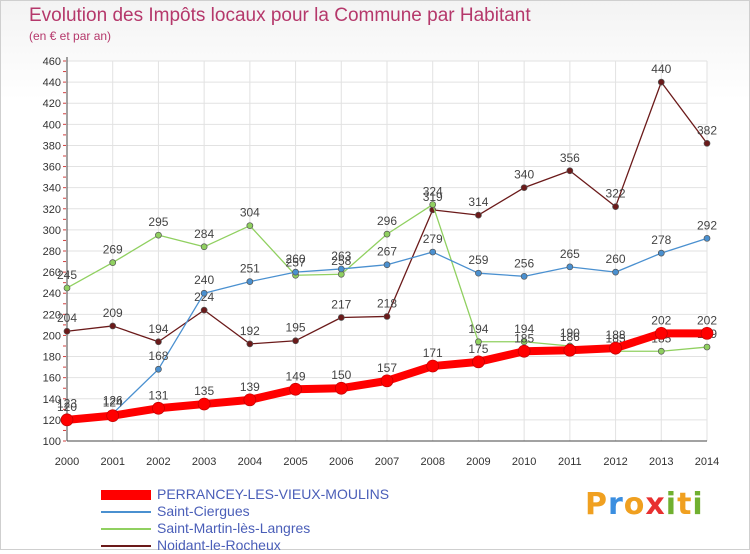 Image resolution: width=750 pixels, height=554 pixels. Describe the element at coordinates (113, 403) in the screenshot. I see `data-label: 124` at that location.